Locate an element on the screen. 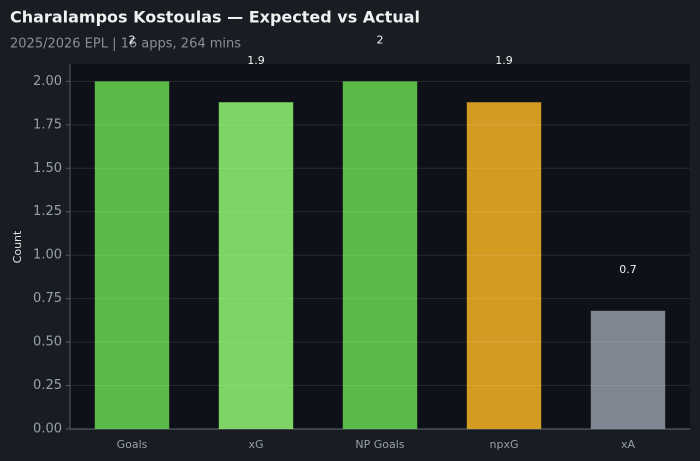 Image resolution: width=700 pixels, height=461 pixels. y-tick-label: 0.50 is located at coordinates (47, 342).